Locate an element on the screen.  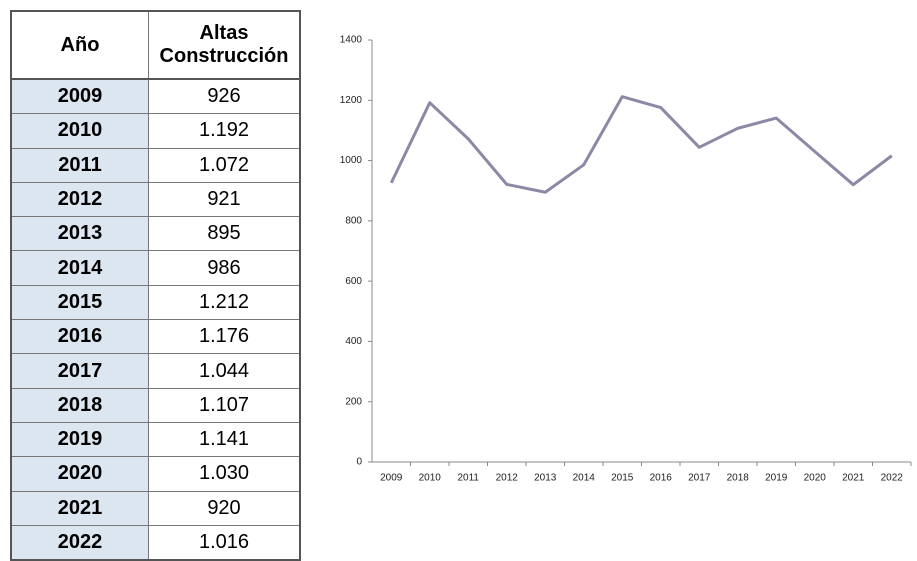
table-row: 2011 1.072 is located at coordinates (155, 165).